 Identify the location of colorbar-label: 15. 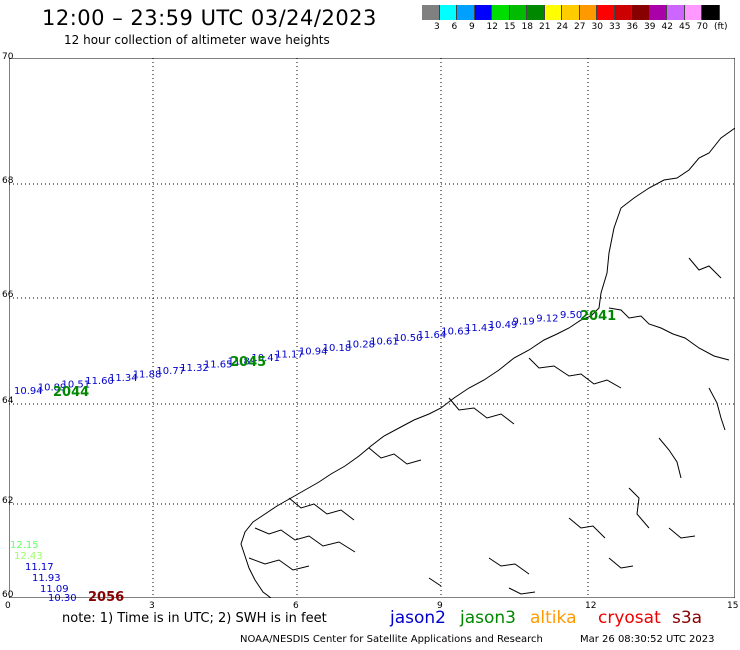
(510, 27).